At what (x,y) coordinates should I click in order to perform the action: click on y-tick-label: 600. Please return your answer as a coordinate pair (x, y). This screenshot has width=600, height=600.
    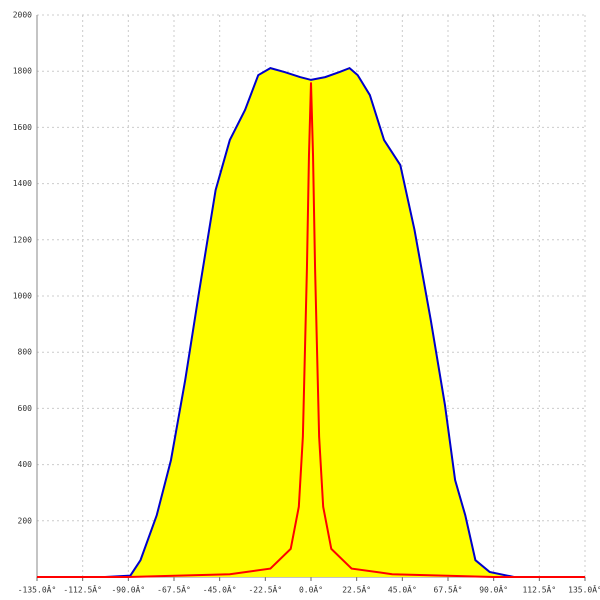
    Looking at the image, I should click on (25, 408).